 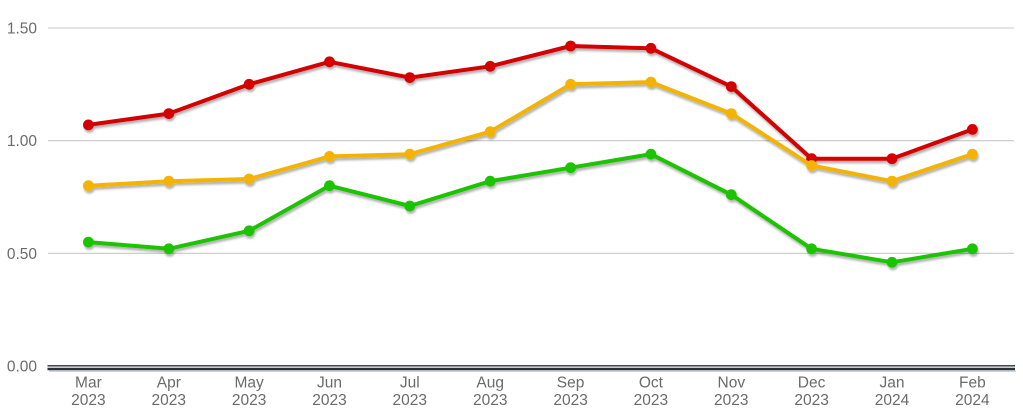 I want to click on red-series-marker-nov-2023, so click(x=731, y=86).